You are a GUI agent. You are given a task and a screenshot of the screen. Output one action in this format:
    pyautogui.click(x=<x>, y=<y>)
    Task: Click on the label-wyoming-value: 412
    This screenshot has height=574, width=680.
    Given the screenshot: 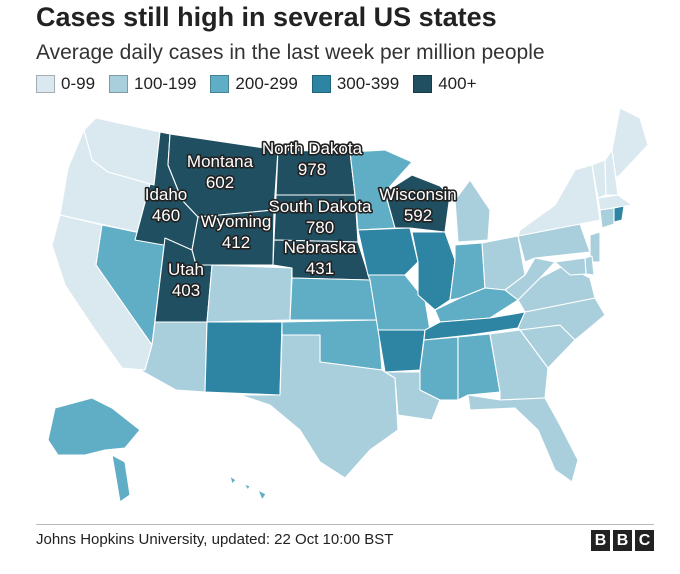 What is the action you would take?
    pyautogui.click(x=236, y=242)
    